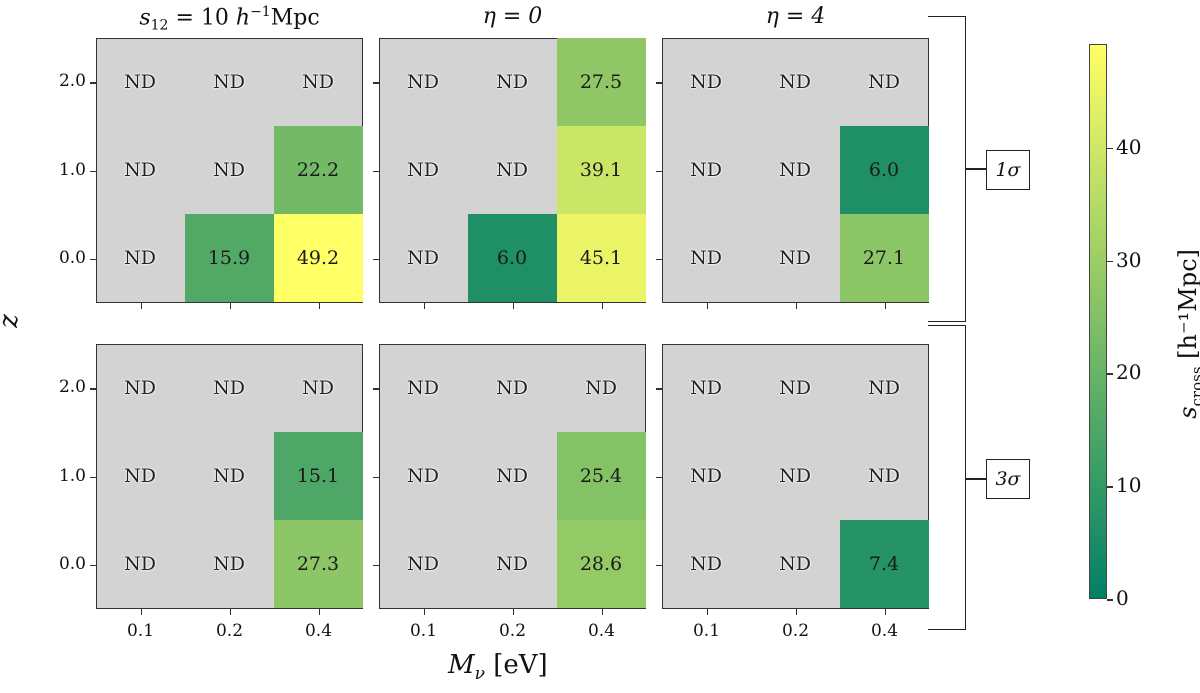 The width and height of the screenshot is (1200, 693). I want to click on heatmap-cell: 27.5, so click(601, 81).